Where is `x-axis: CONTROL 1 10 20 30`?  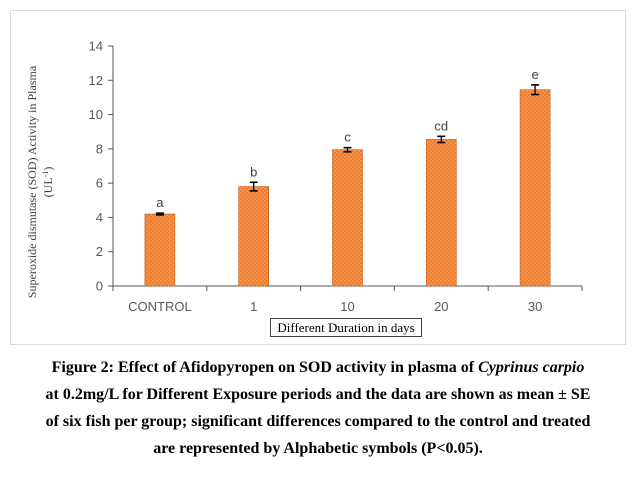 x-axis: CONTROL 1 10 20 30 is located at coordinates (347, 299).